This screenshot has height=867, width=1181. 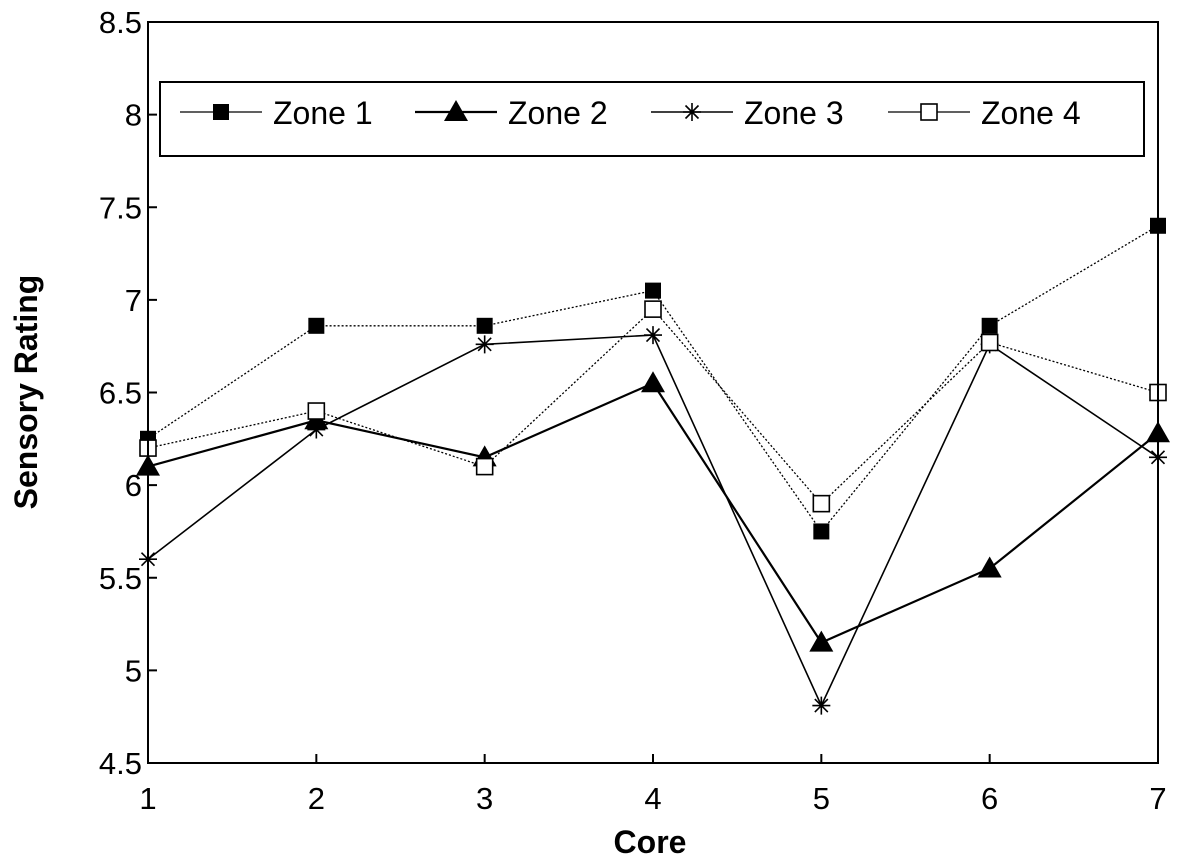 What do you see at coordinates (821, 798) in the screenshot?
I see `x-tick-label: 5` at bounding box center [821, 798].